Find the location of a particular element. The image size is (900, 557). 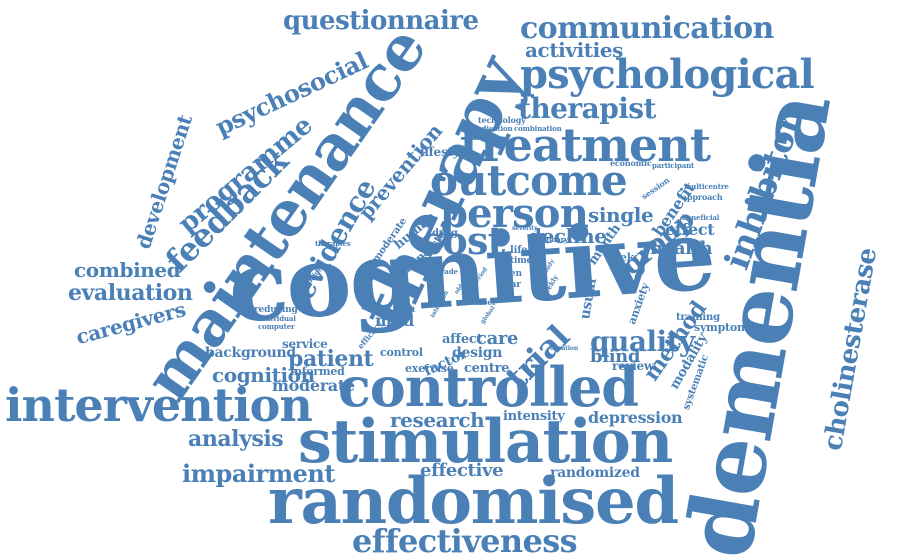

word-centre: centre is located at coordinates (487, 368).